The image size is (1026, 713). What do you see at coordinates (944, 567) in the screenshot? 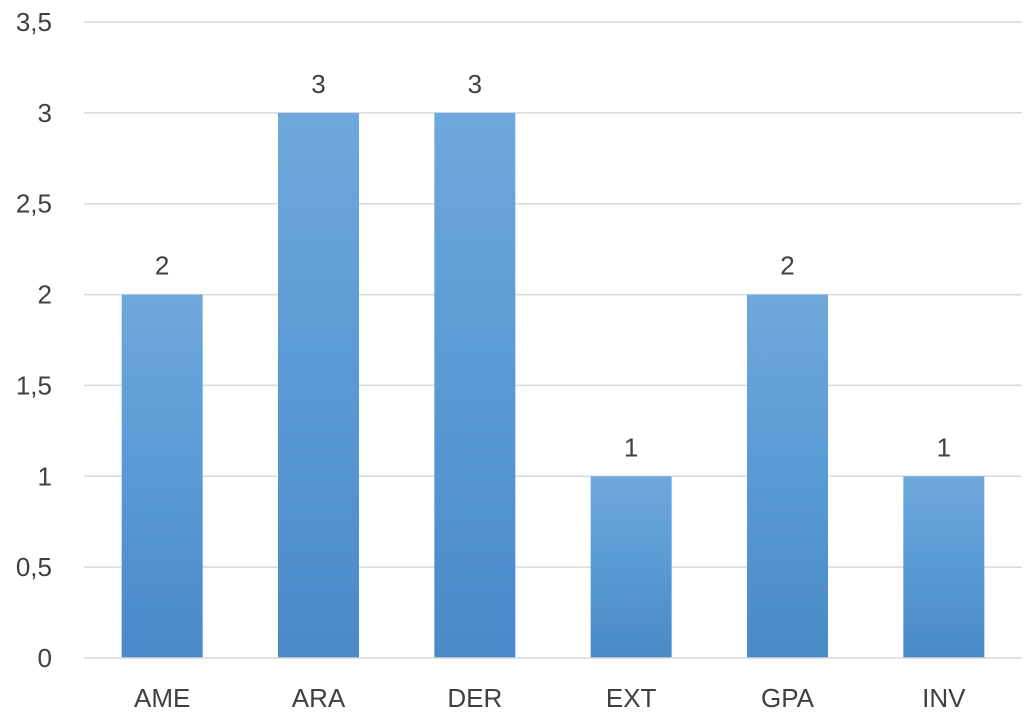
I see `bar-inv` at bounding box center [944, 567].